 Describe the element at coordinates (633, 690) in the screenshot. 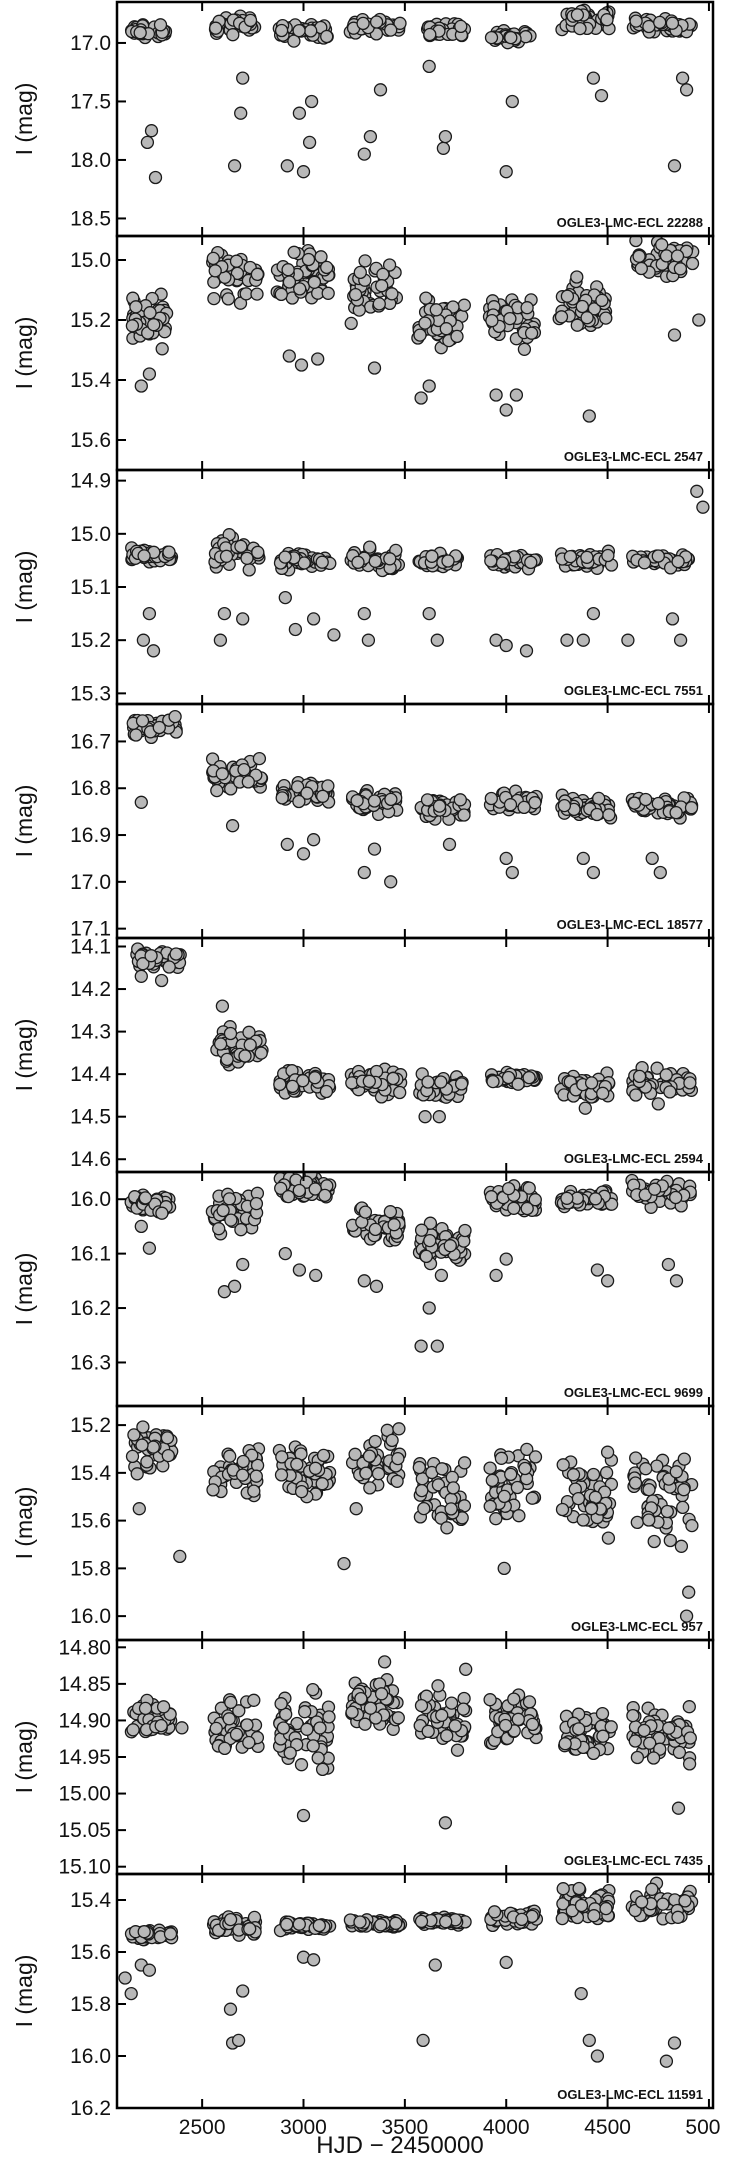

I see `star-id-label: OGLE3-LMC-ECL 7551` at that location.